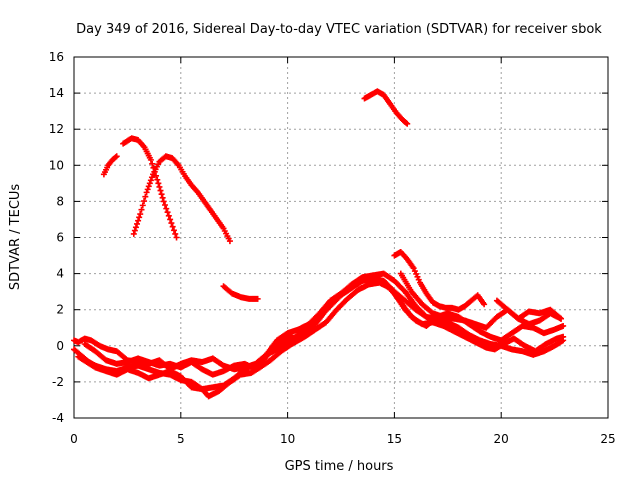 The height and width of the screenshot is (480, 640). What do you see at coordinates (56, 93) in the screenshot?
I see `y-tick-label: 14` at bounding box center [56, 93].